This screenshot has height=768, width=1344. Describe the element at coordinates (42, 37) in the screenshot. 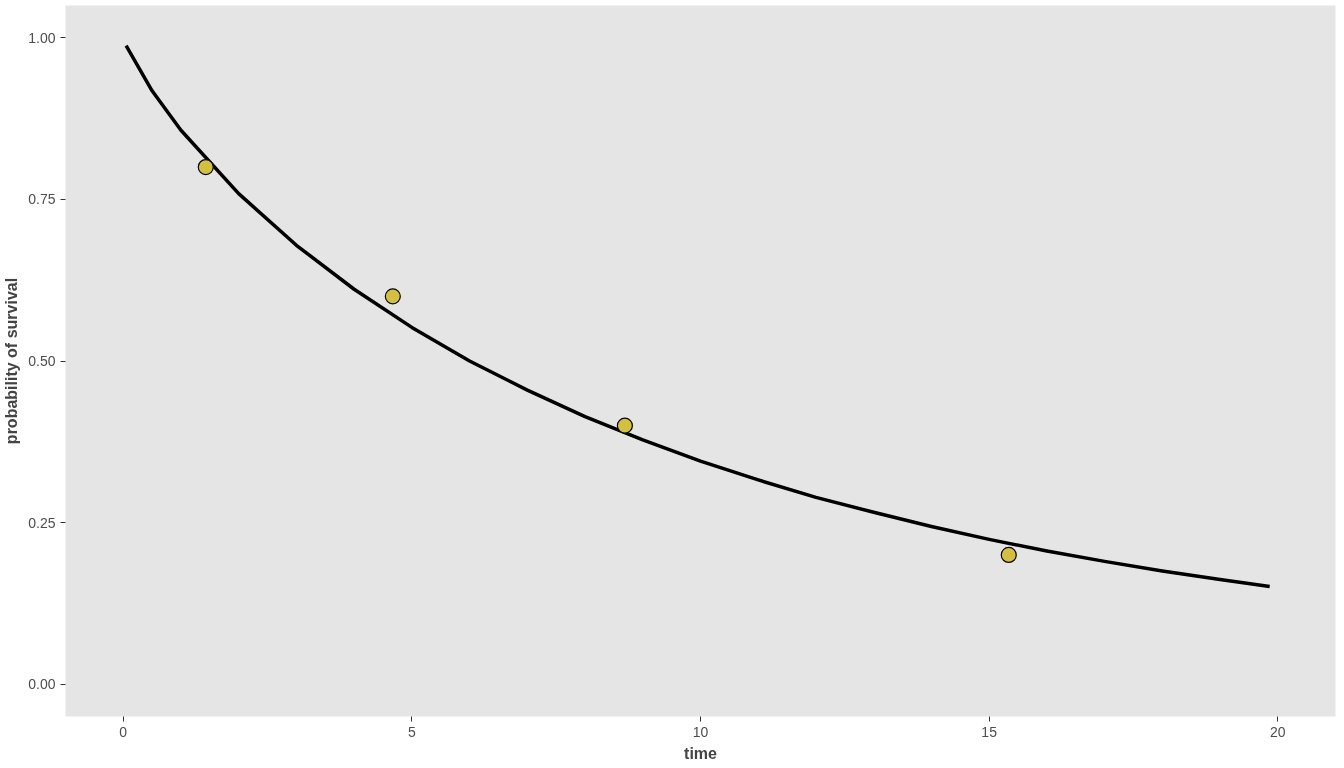

I see `y-tick-label: 1.00` at that location.